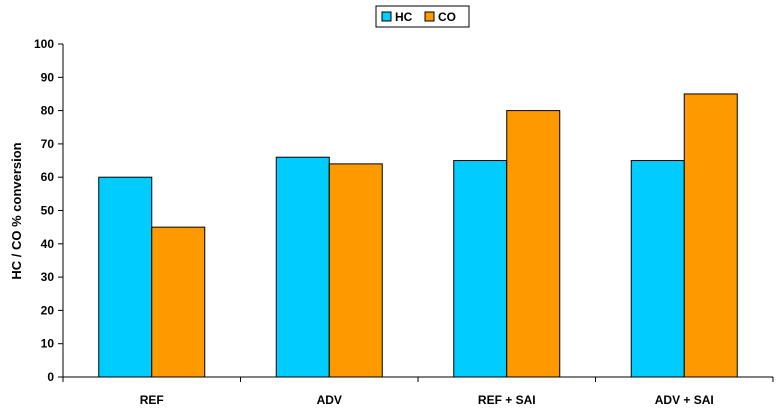  Describe the element at coordinates (710, 235) in the screenshot. I see `bar-co-adv-sai` at that location.